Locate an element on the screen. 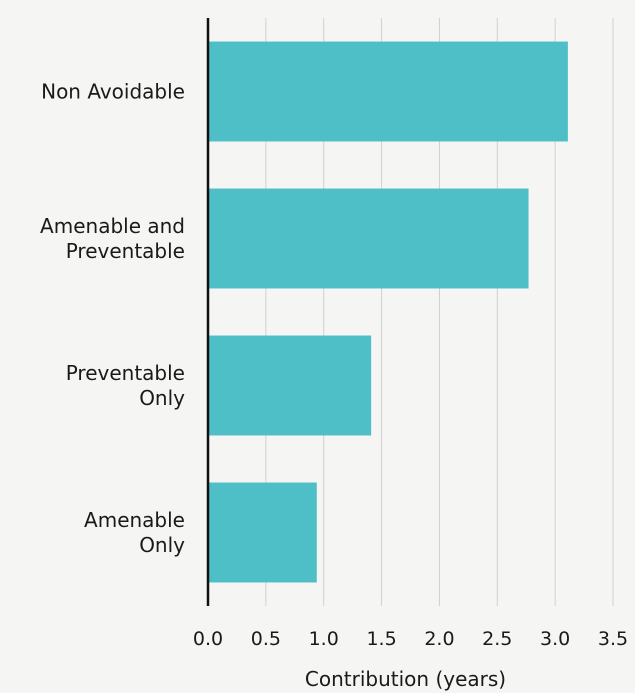 This screenshot has width=635, height=693. category-label: Non Avoidable is located at coordinates (113, 92).